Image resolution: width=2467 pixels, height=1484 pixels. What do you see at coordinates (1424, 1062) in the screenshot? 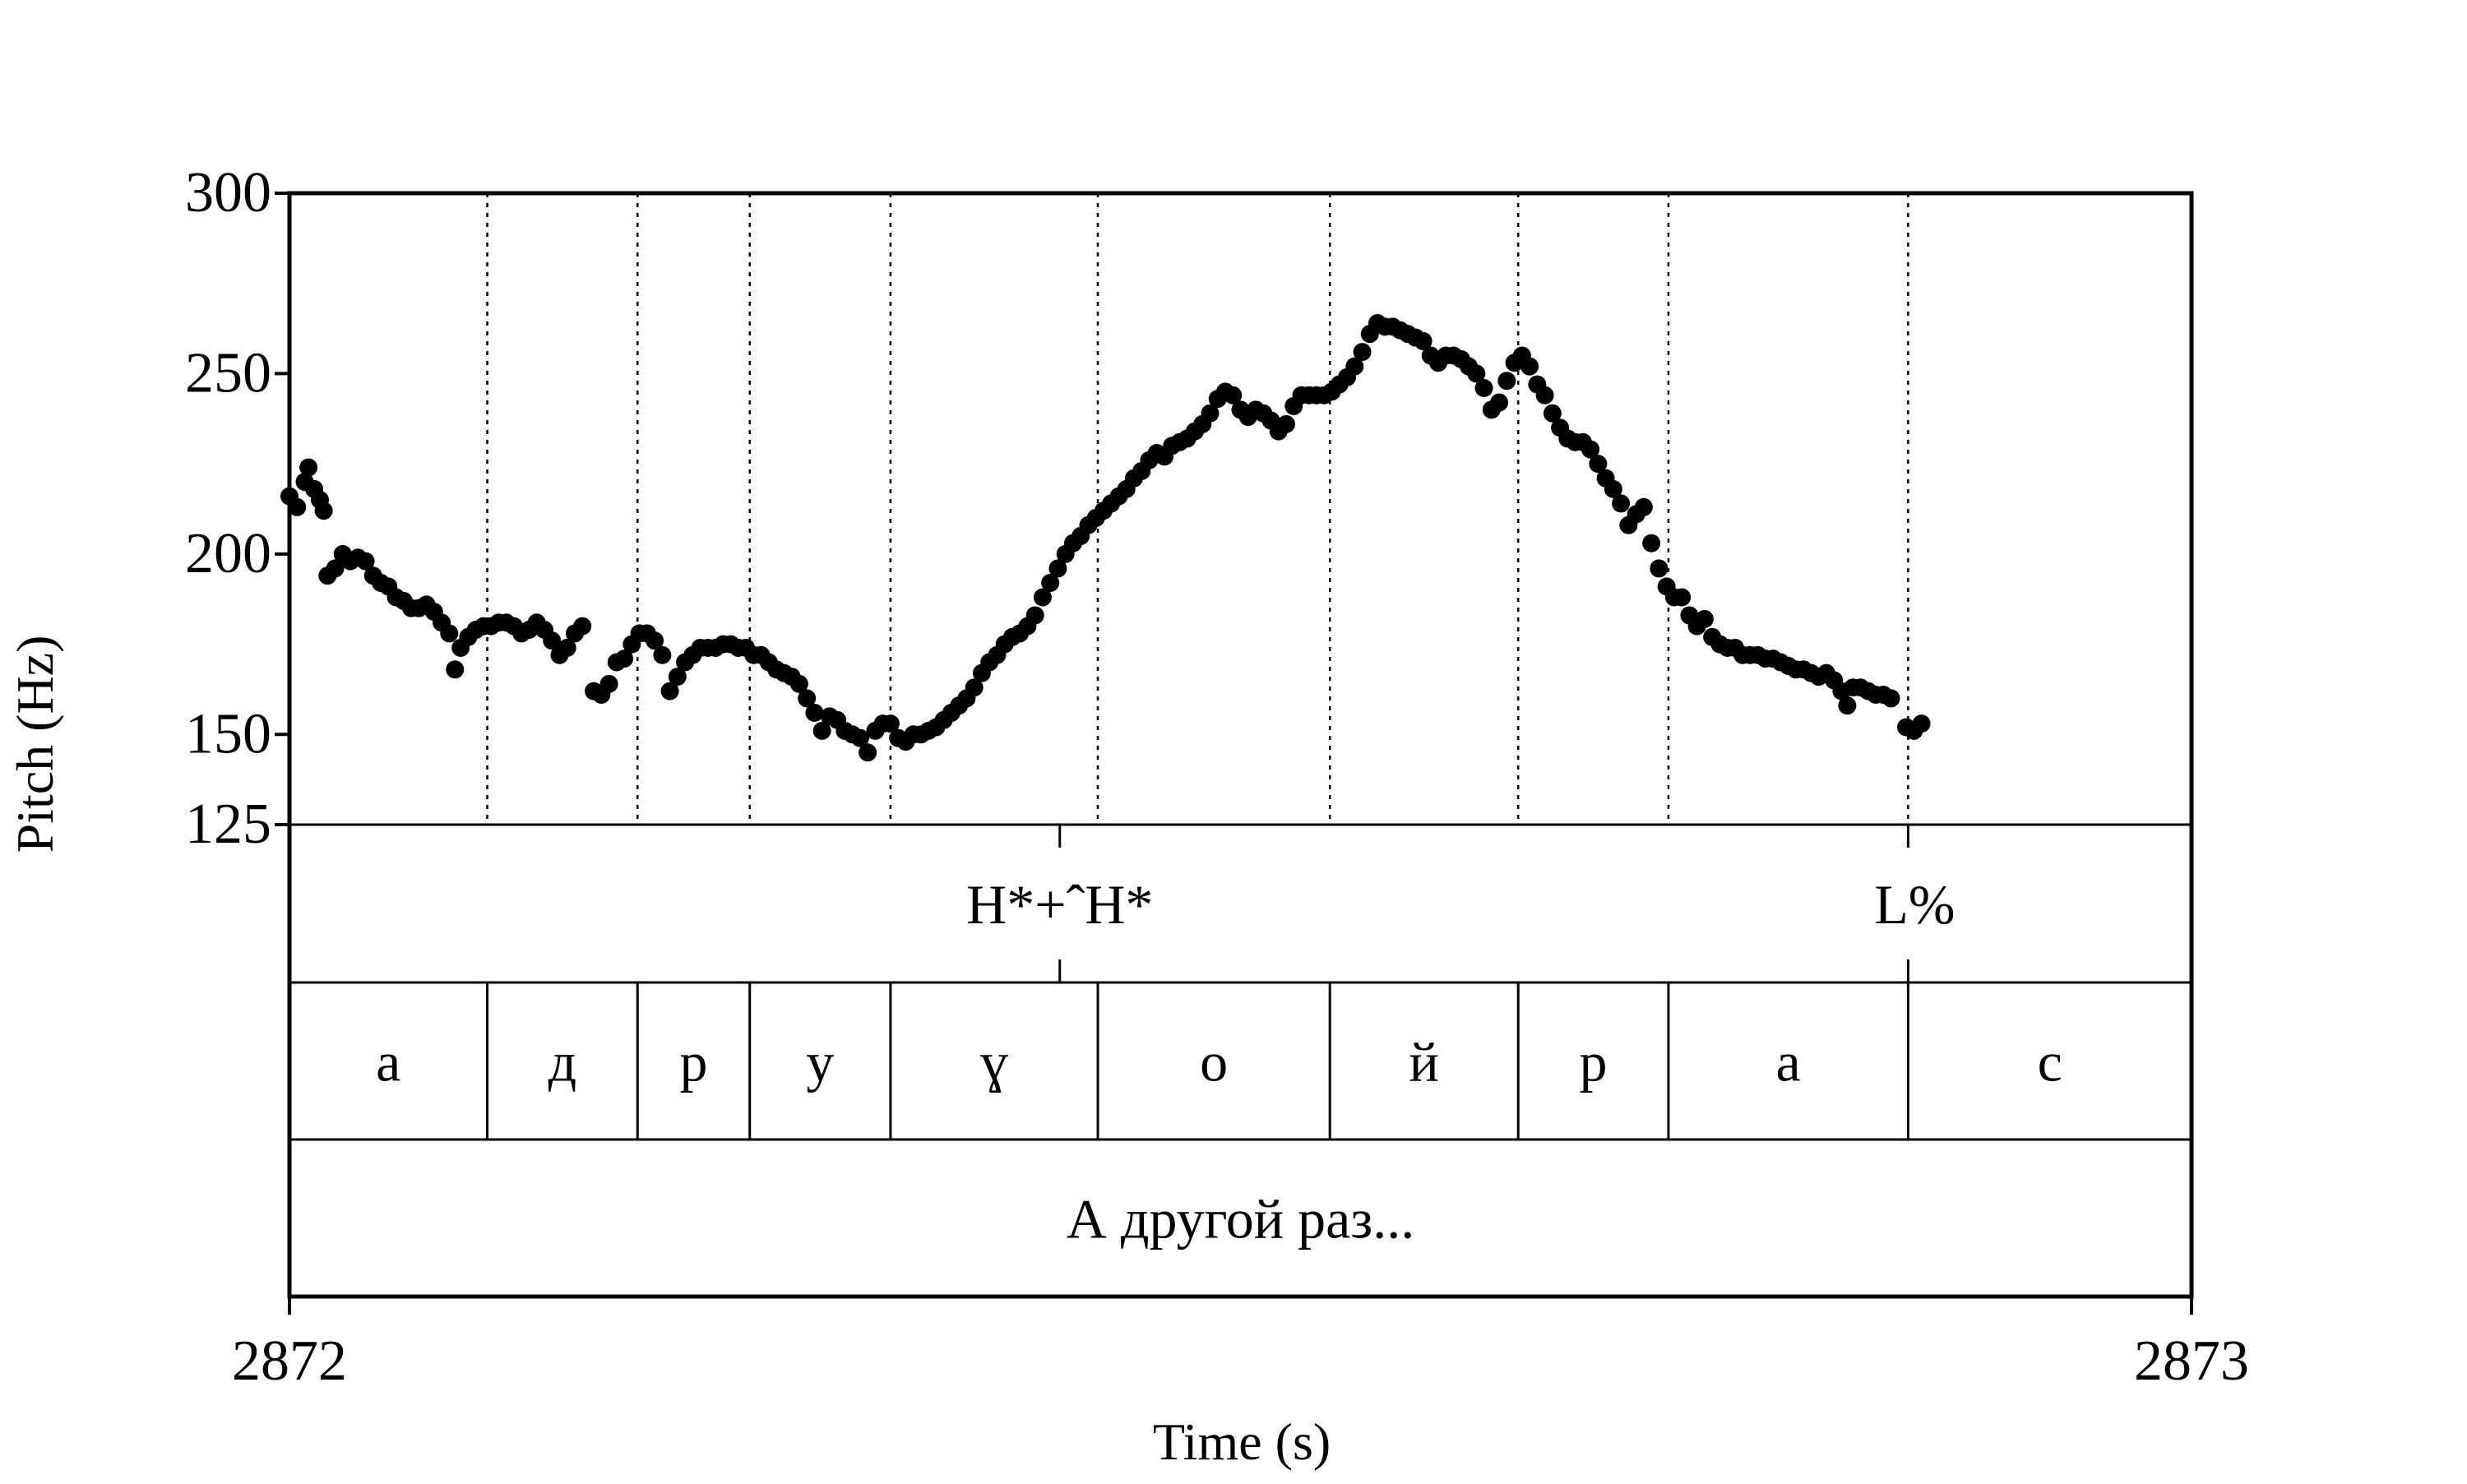
I see `segment-label: й` at bounding box center [1424, 1062].